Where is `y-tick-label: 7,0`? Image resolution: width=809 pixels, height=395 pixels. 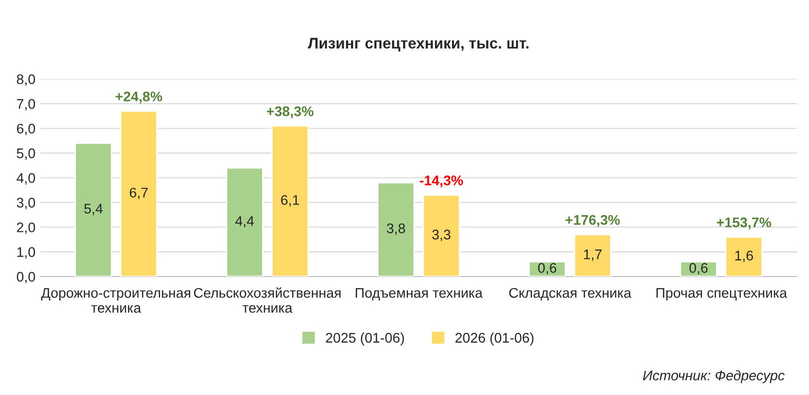
y-tick-label: 7,0 is located at coordinates (26, 104).